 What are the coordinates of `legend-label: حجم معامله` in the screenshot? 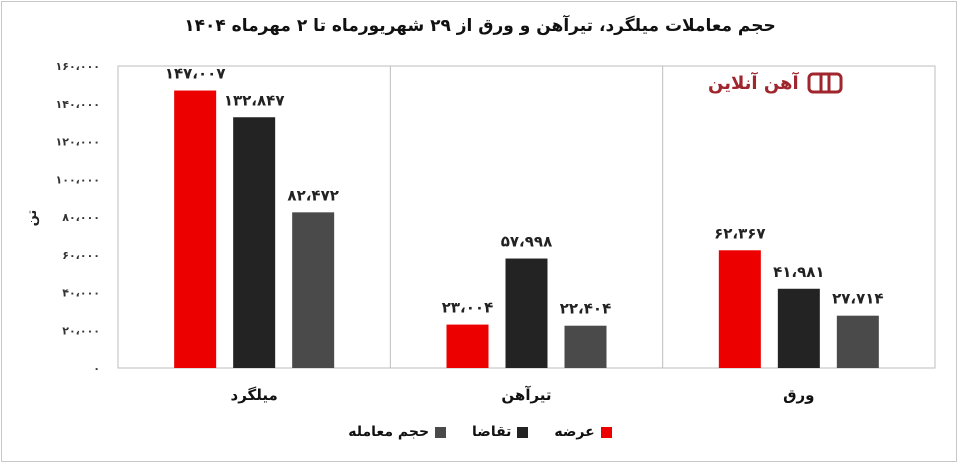 It's located at (389, 432).